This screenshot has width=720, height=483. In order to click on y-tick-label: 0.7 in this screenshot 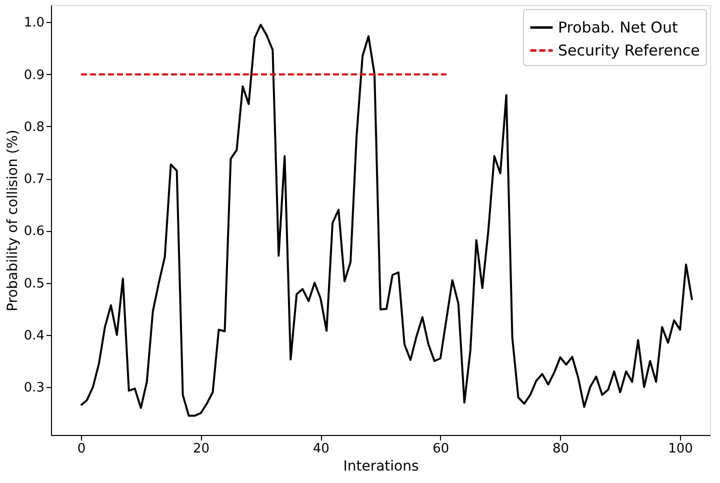, I will do `click(34, 180)`.